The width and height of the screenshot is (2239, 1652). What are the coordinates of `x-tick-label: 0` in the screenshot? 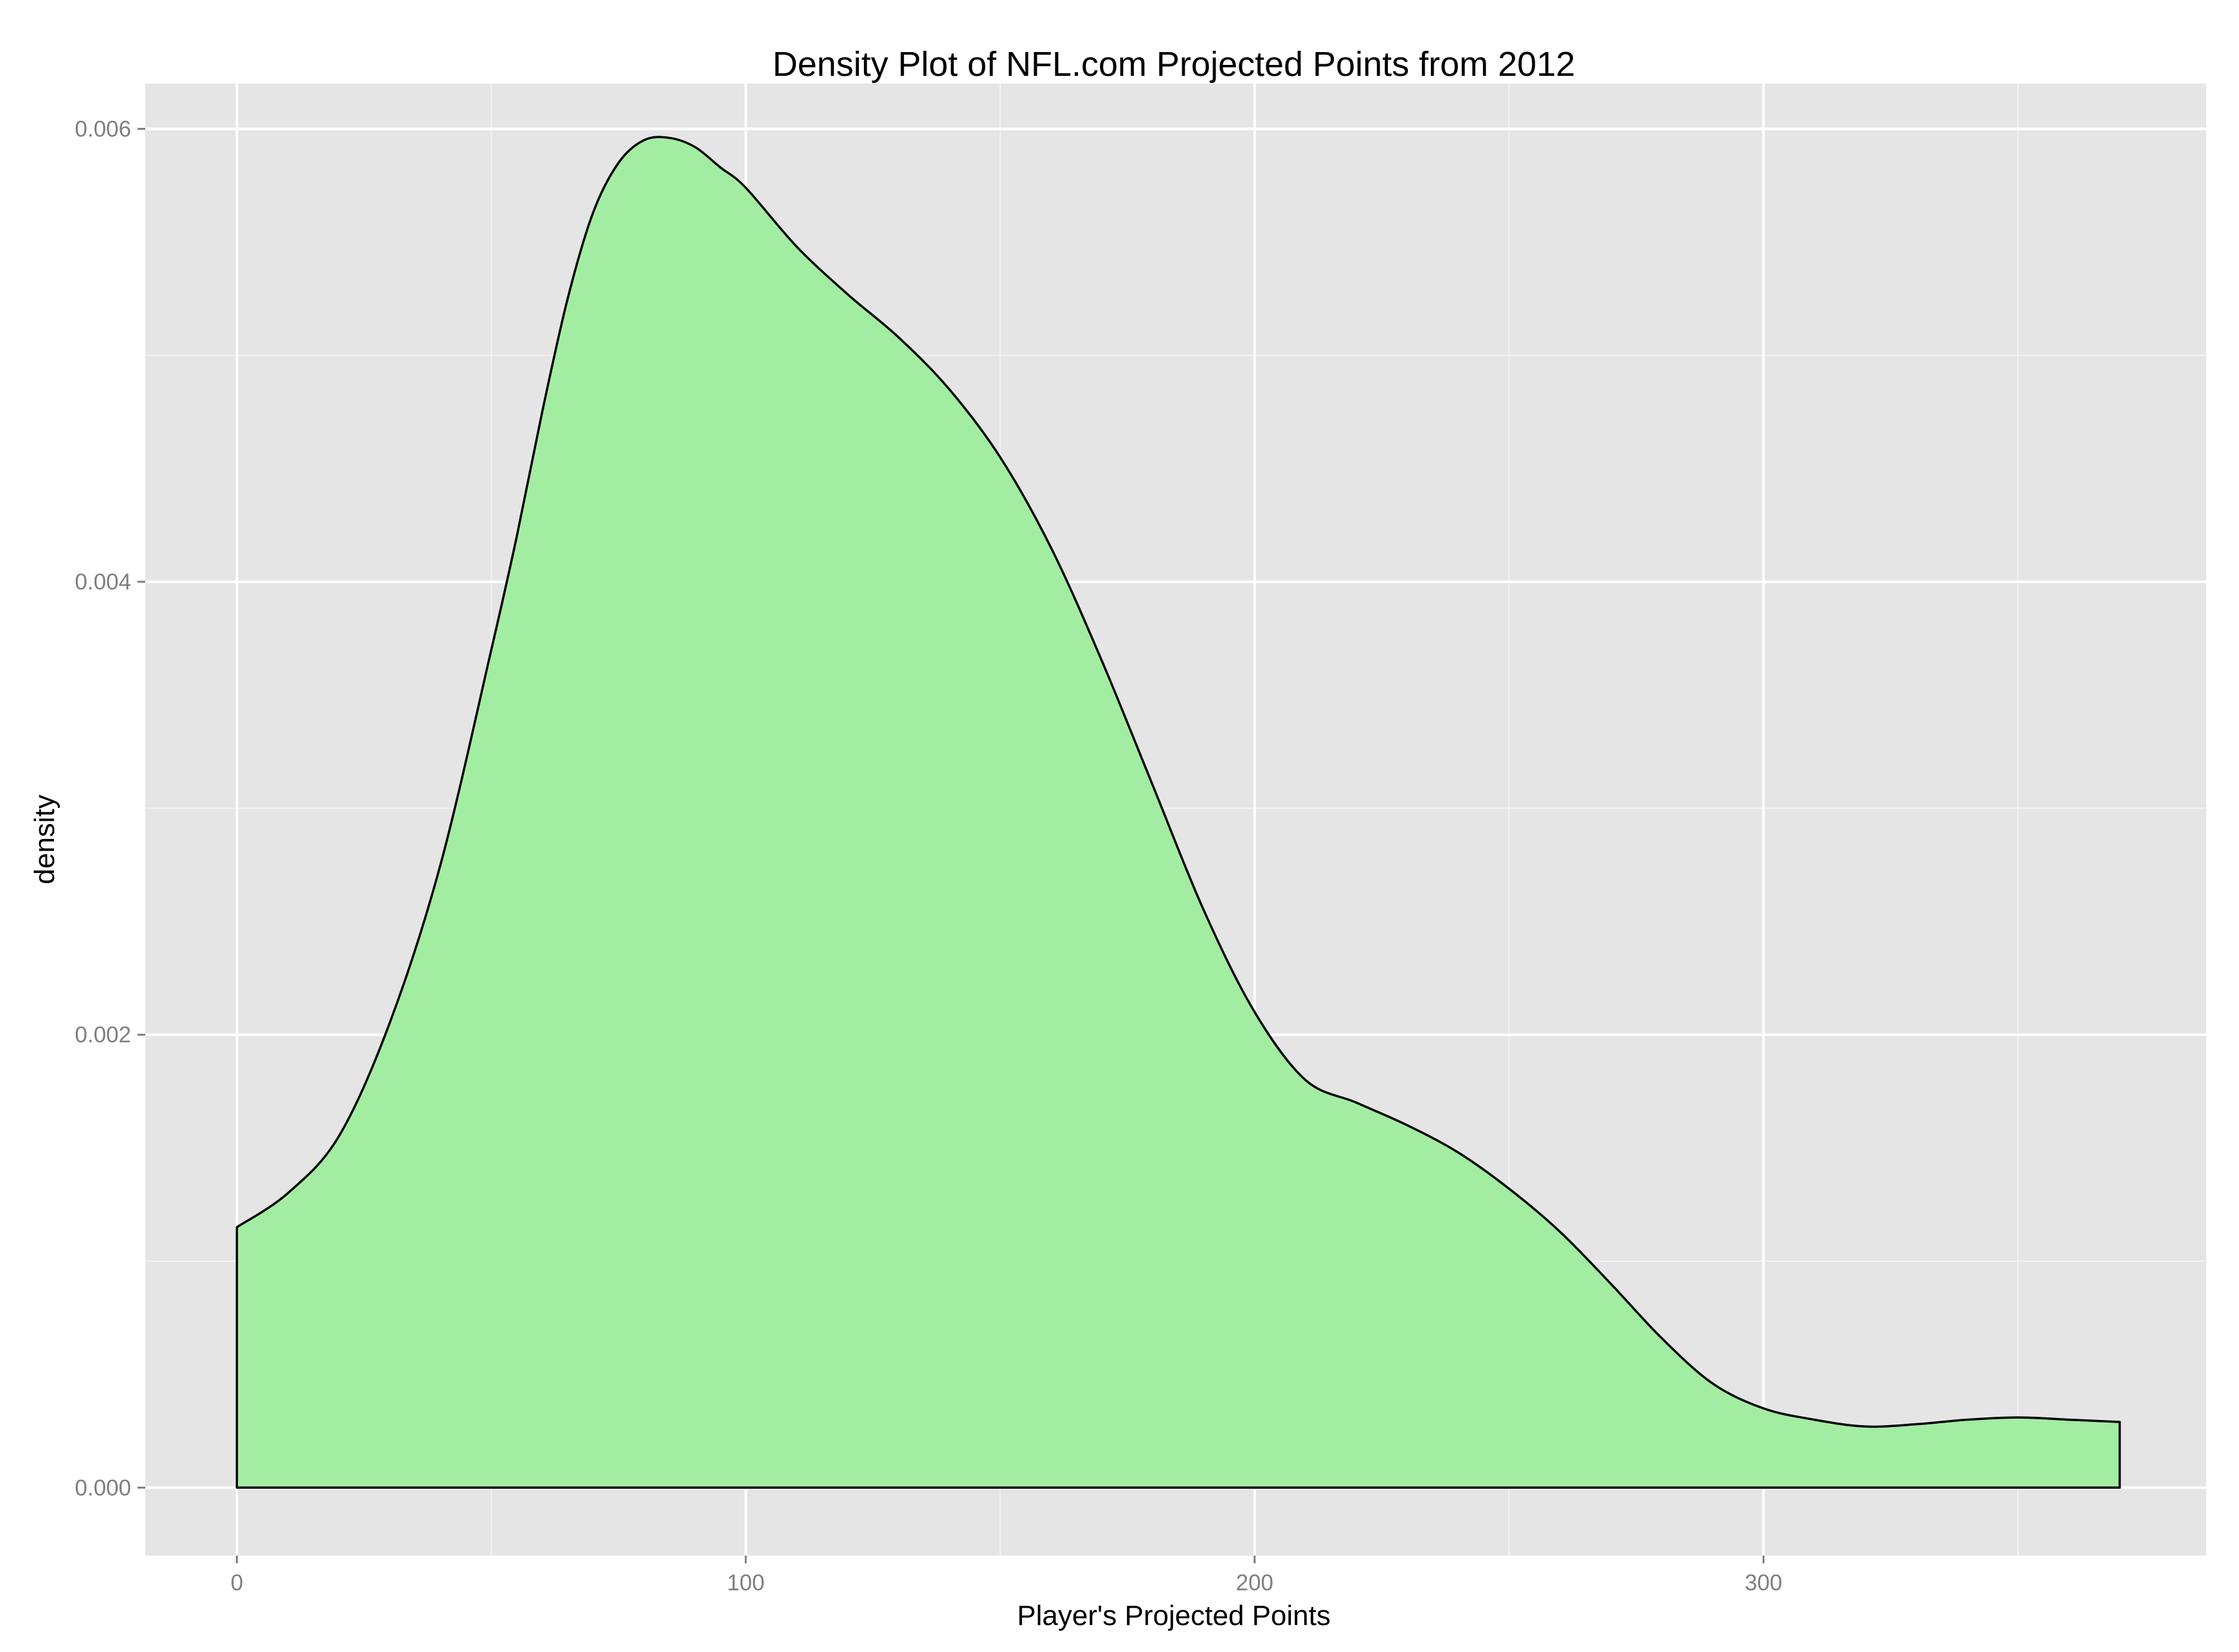 It's located at (237, 1583).